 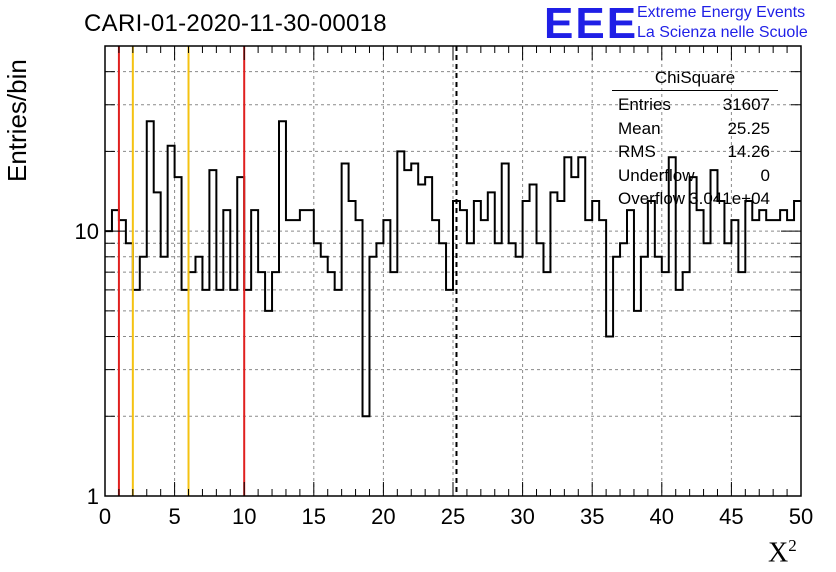 I want to click on x-tick-label: 40, so click(x=662, y=516).